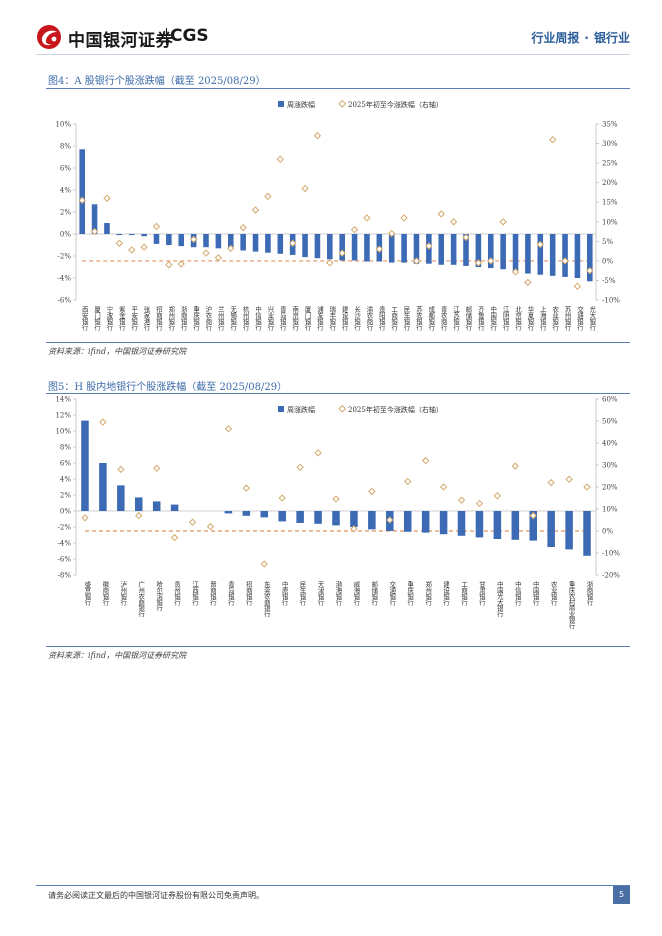 This screenshot has width=662, height=936. I want to click on fig4-category-label: 厦门银行, so click(97, 319).